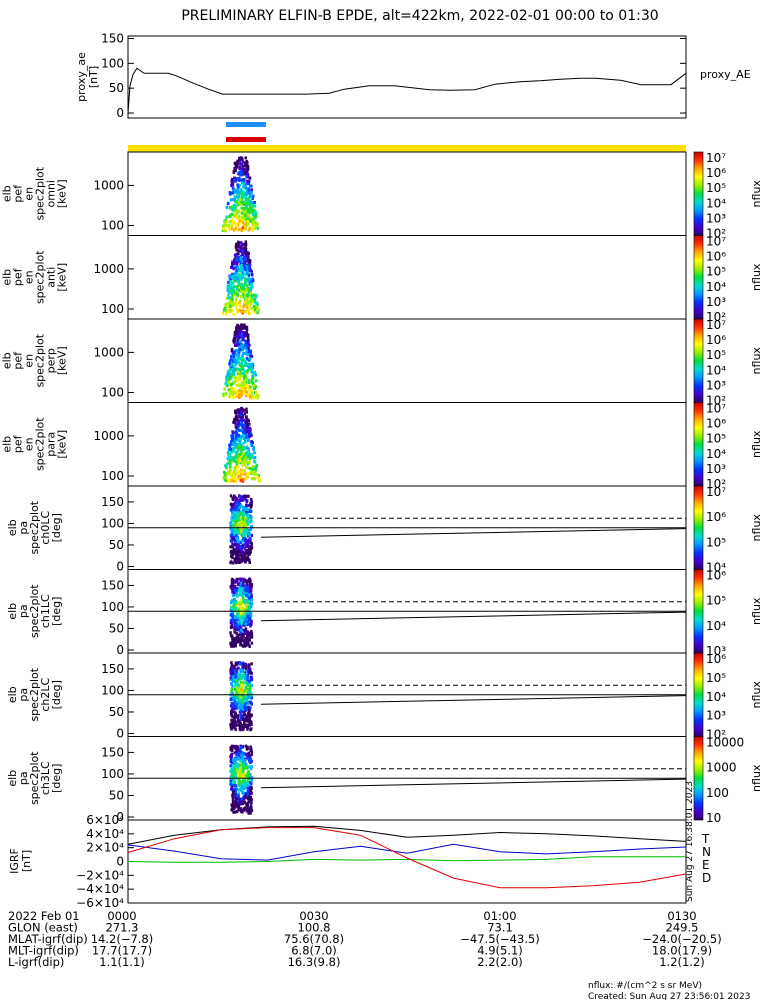 The width and height of the screenshot is (775, 1000). Describe the element at coordinates (407, 360) in the screenshot. I see `panel-frame` at that location.